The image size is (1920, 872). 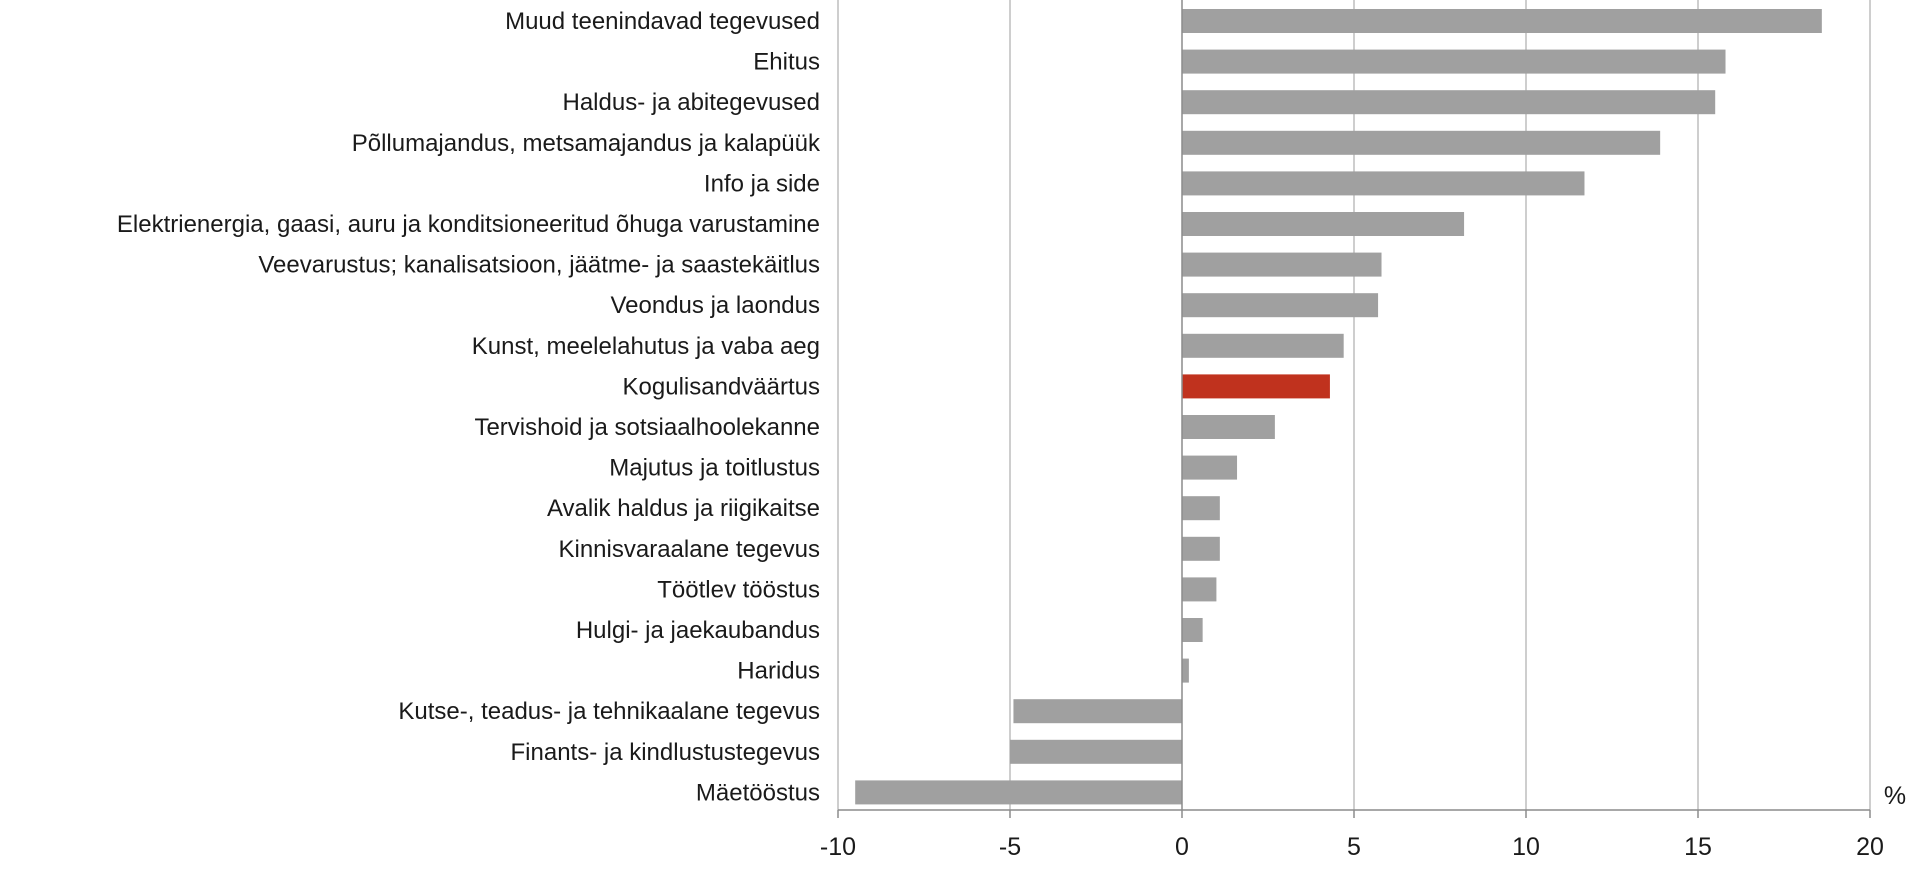 What do you see at coordinates (758, 792) in the screenshot?
I see `category-label: Mäetööstus` at bounding box center [758, 792].